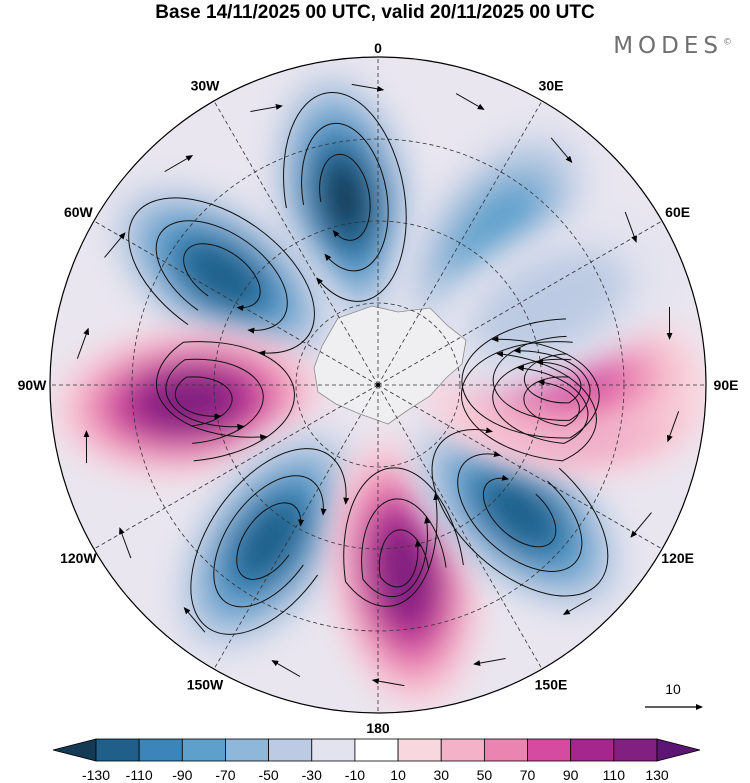 The width and height of the screenshot is (750, 783). Describe the element at coordinates (677, 558) in the screenshot. I see `meridian-label: 120E` at that location.